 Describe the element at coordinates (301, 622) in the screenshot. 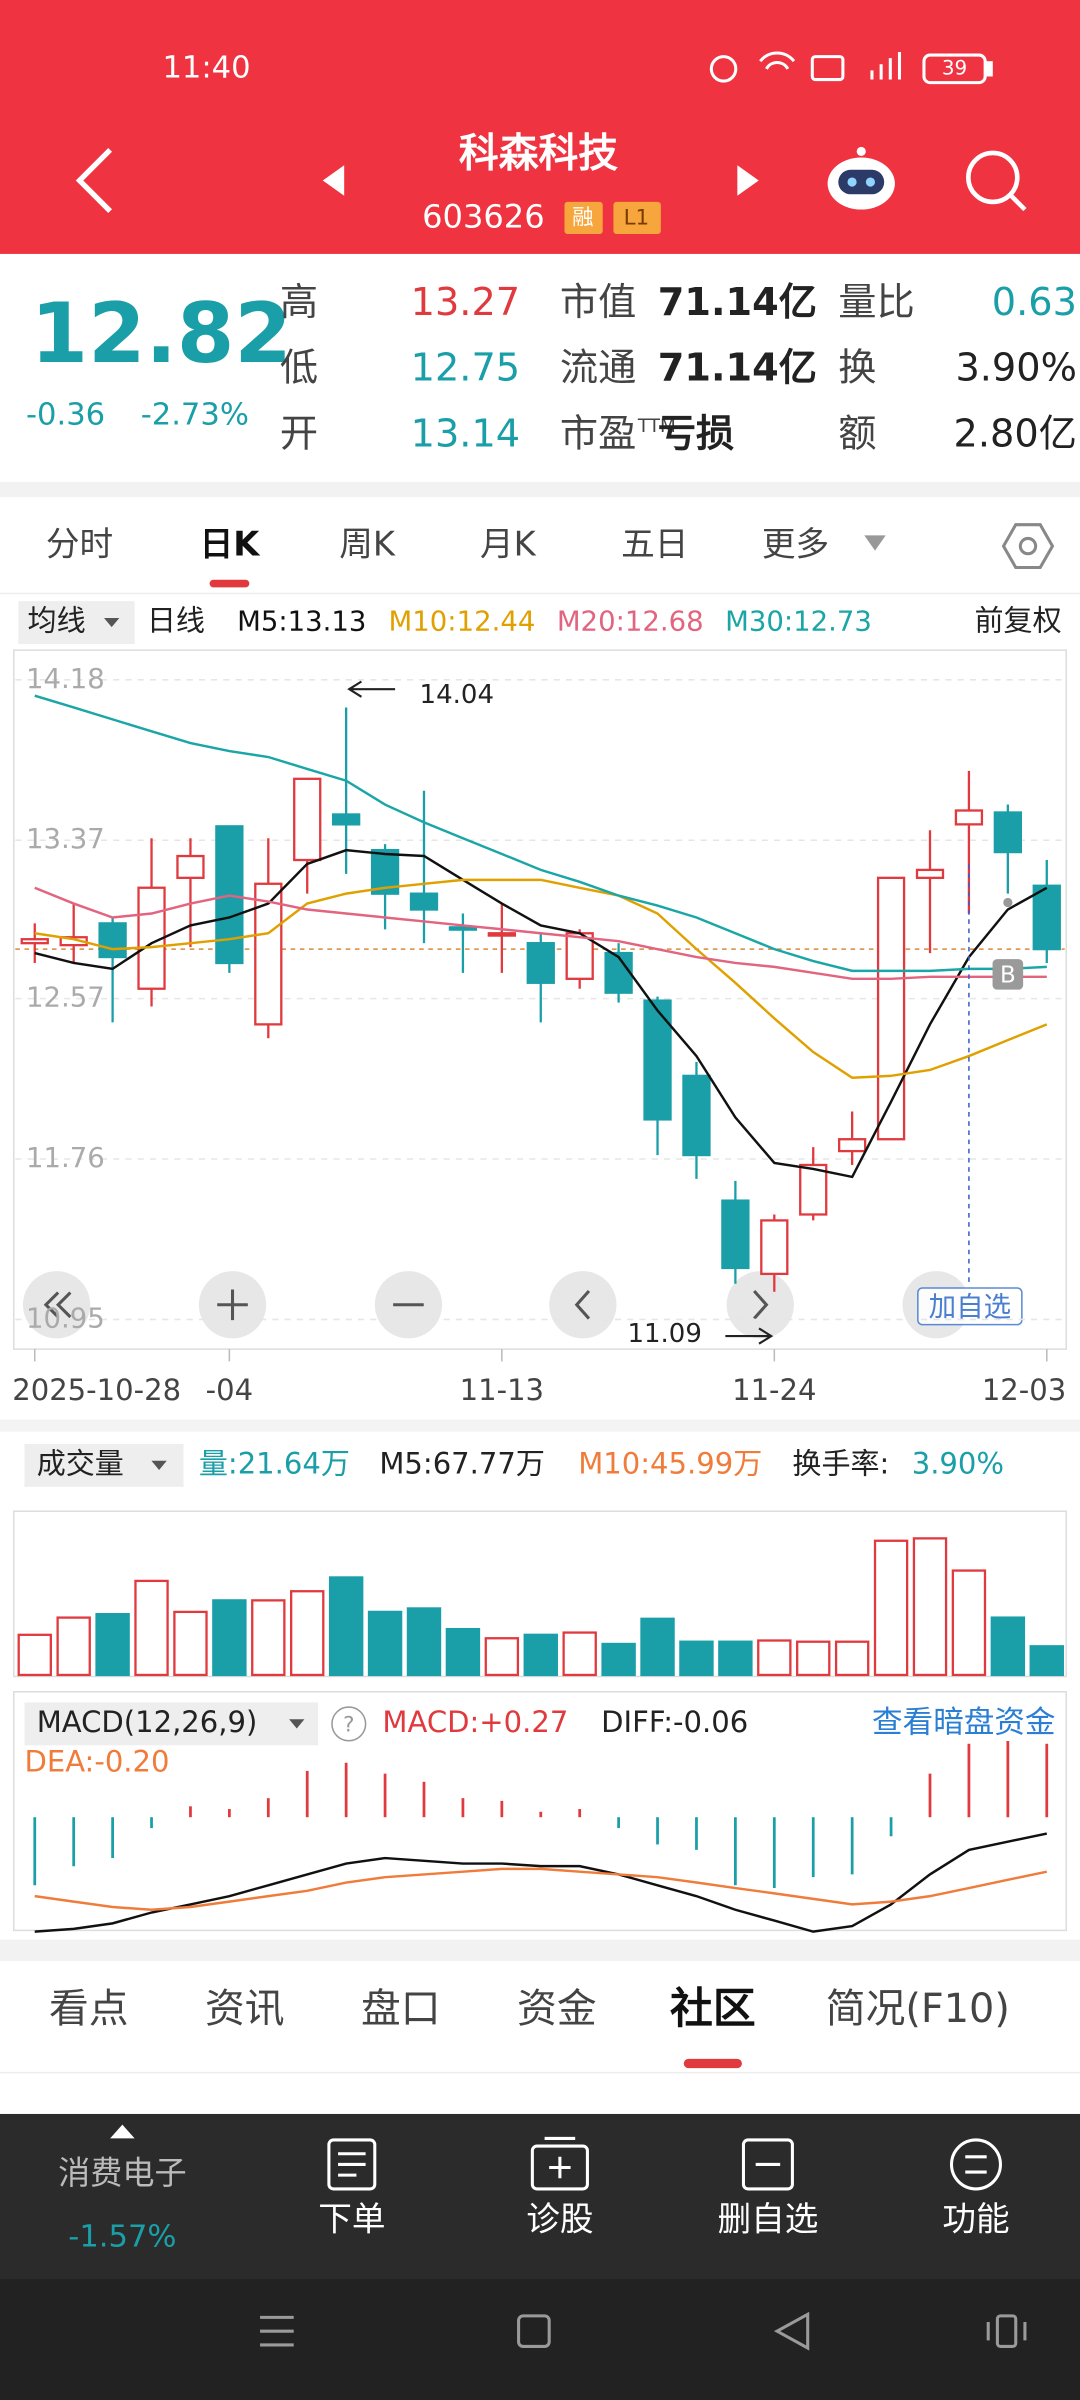

I see `ma-legend: M5:13.13` at that location.